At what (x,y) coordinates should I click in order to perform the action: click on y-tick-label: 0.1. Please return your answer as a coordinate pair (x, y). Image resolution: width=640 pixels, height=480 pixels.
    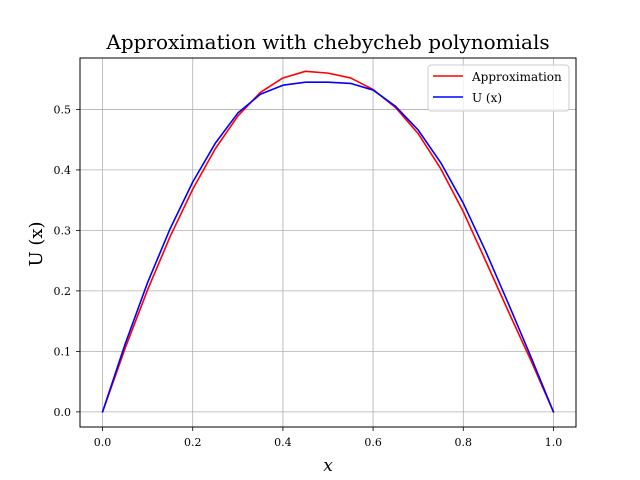
    Looking at the image, I should click on (63, 351).